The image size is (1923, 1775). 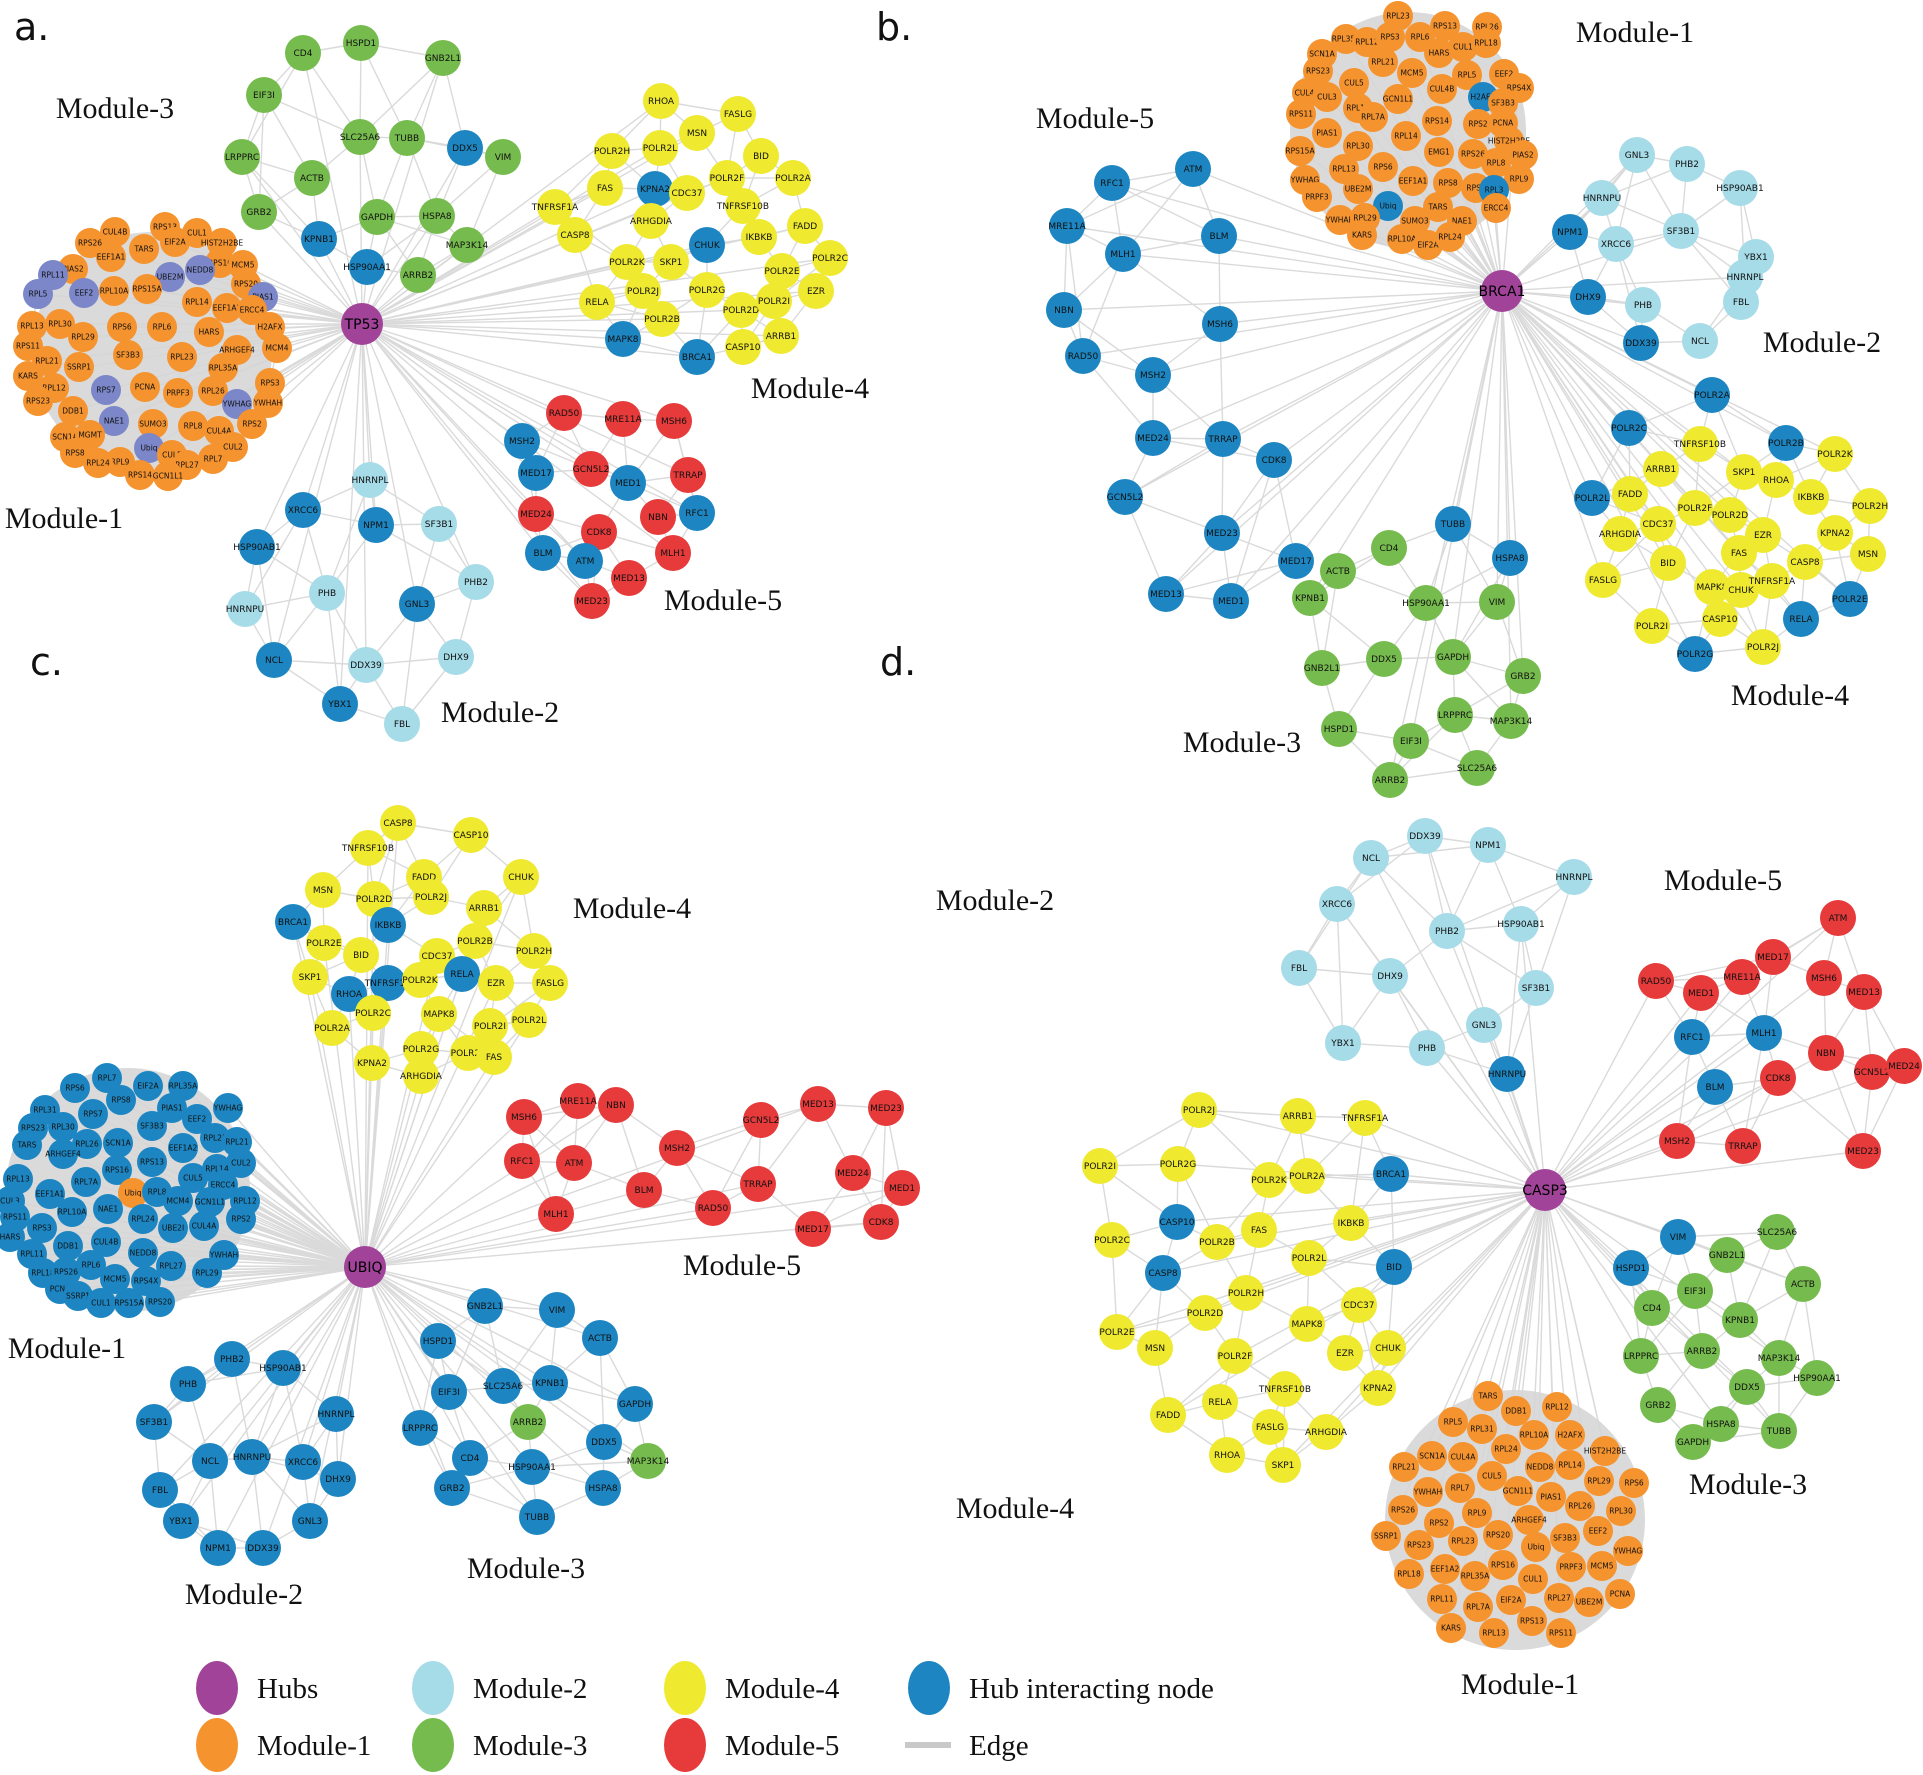 What do you see at coordinates (117, 1170) in the screenshot?
I see `node-label: RPS16` at bounding box center [117, 1170].